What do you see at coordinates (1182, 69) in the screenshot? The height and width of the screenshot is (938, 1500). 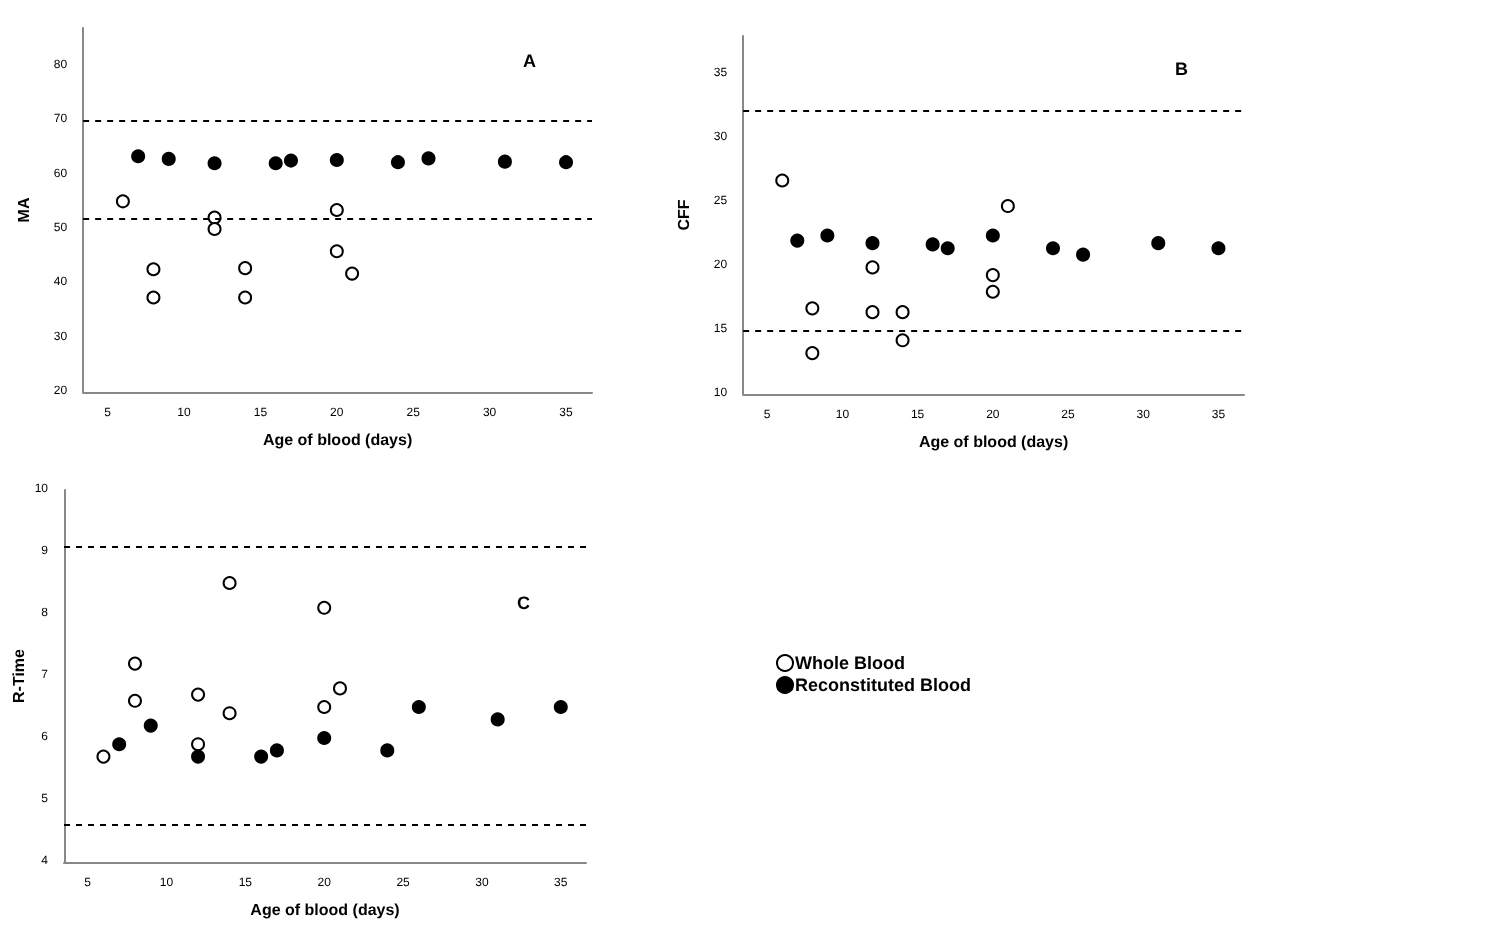 I see `annotation: B` at bounding box center [1182, 69].